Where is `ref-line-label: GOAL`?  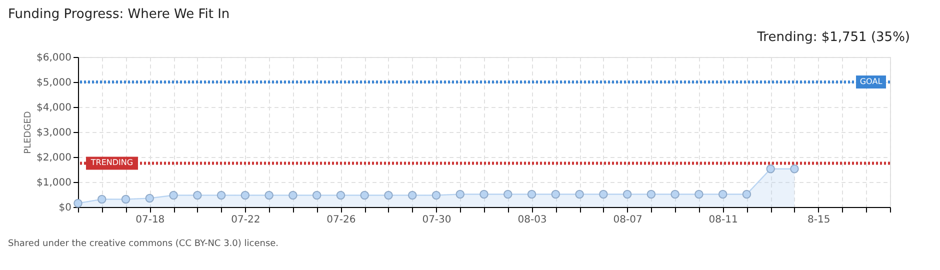 ref-line-label: GOAL is located at coordinates (871, 81).